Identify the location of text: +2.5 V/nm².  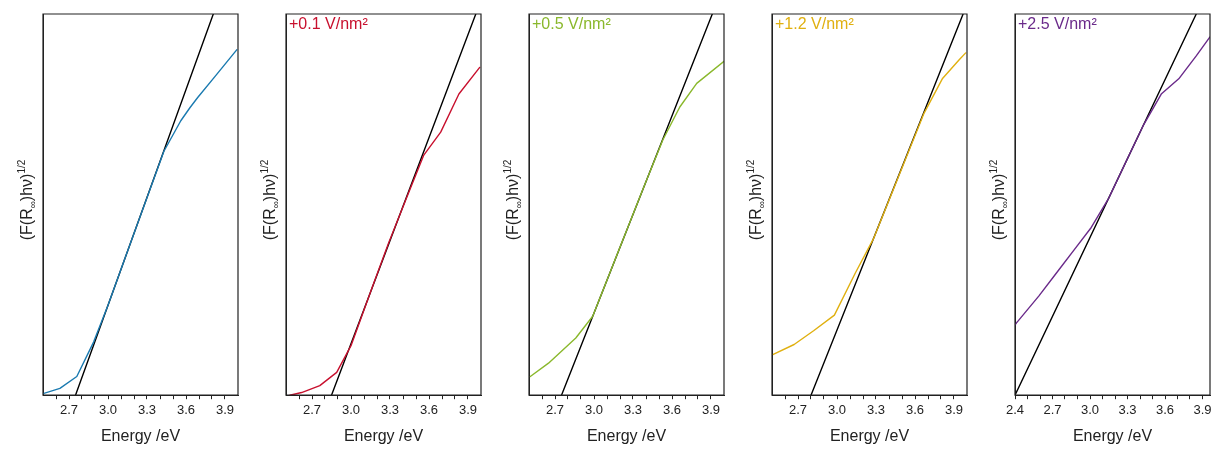
(1058, 24).